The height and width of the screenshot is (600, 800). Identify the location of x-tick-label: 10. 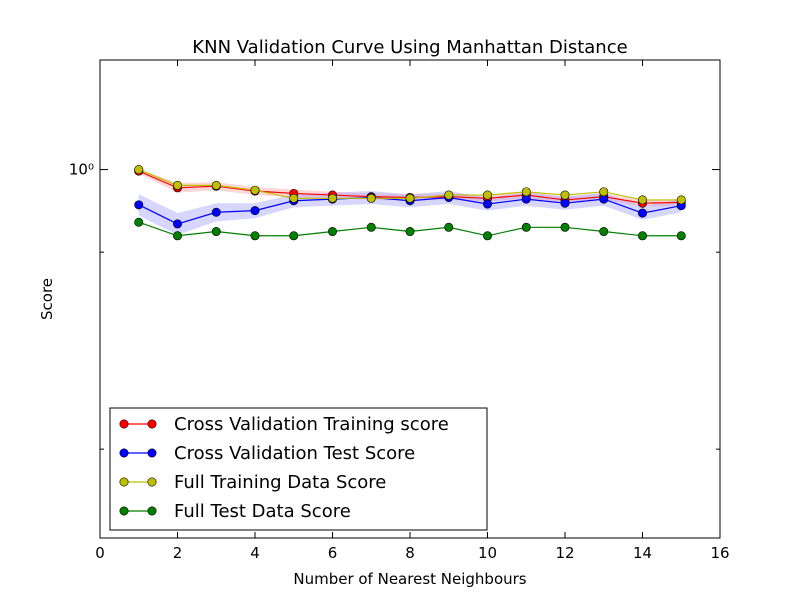
(487, 553).